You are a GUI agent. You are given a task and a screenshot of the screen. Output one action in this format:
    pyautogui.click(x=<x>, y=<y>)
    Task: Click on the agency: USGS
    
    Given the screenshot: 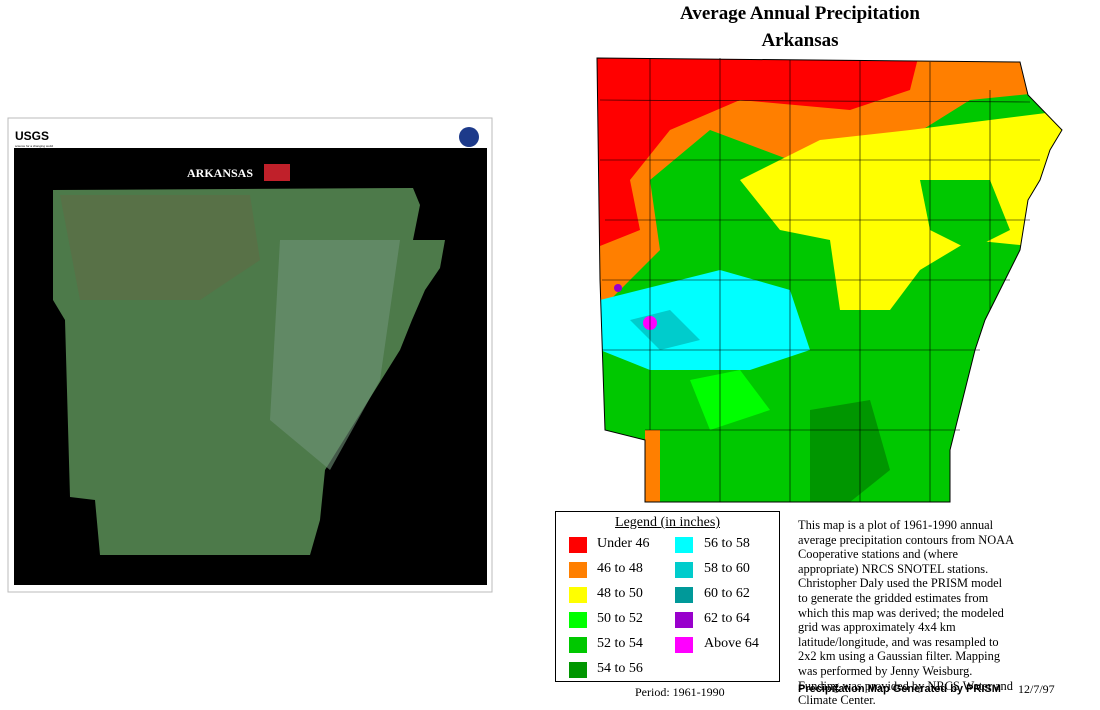 What is the action you would take?
    pyautogui.click(x=32, y=136)
    